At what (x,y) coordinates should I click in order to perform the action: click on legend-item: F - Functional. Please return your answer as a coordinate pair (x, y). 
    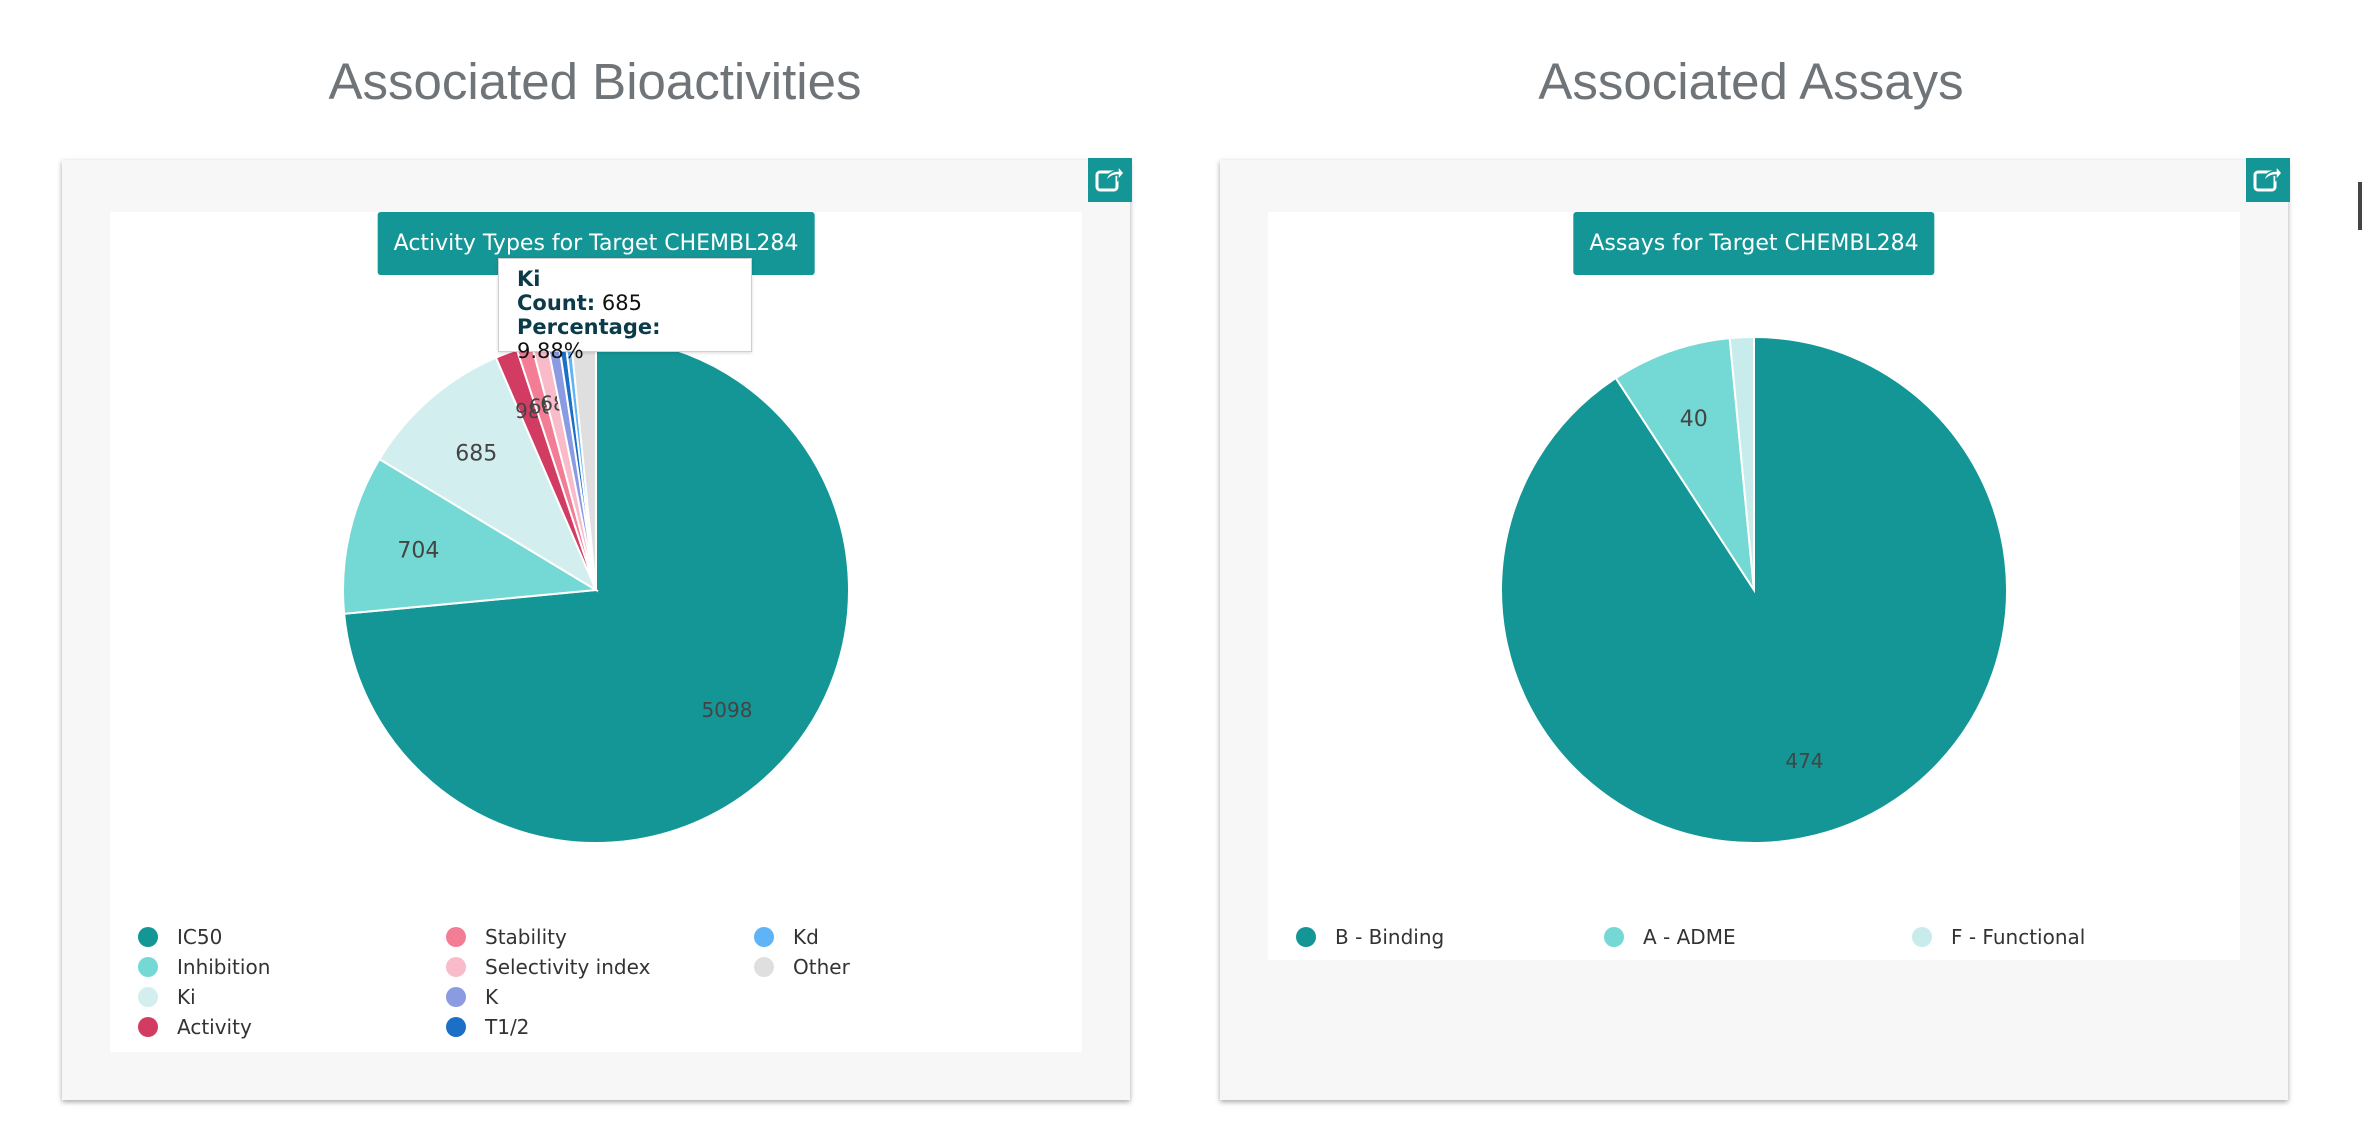
    Looking at the image, I should click on (2066, 937).